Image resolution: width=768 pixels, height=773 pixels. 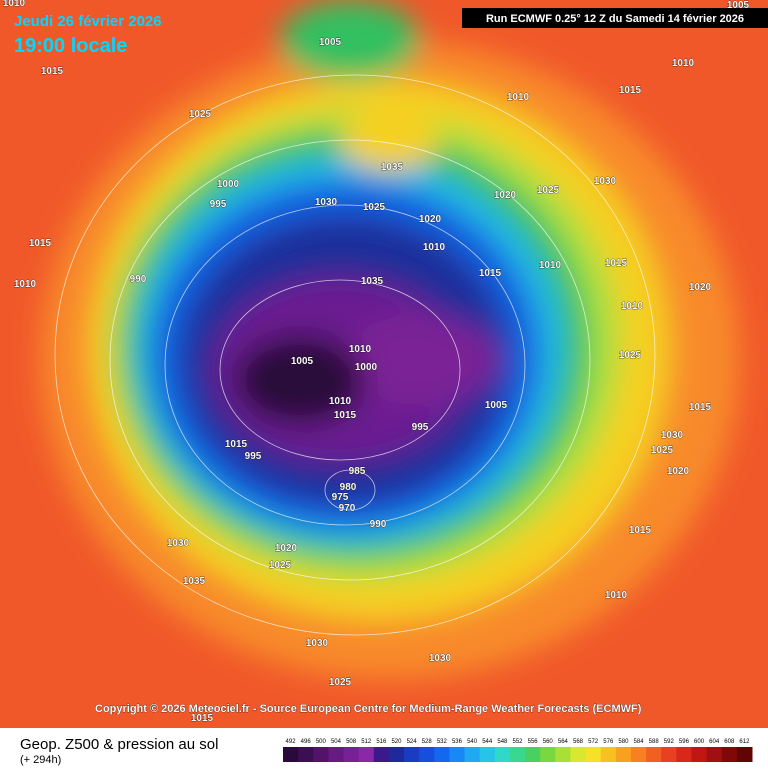 What do you see at coordinates (351, 742) in the screenshot?
I see `colorbar-label: 508` at bounding box center [351, 742].